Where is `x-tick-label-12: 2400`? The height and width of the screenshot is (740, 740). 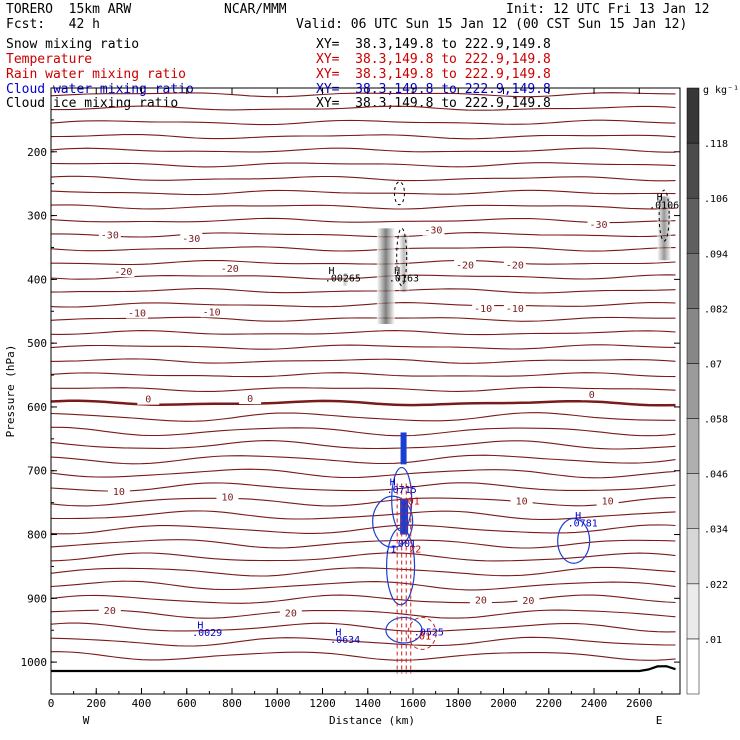
x-tick-label-12: 2400 is located at coordinates (594, 703).